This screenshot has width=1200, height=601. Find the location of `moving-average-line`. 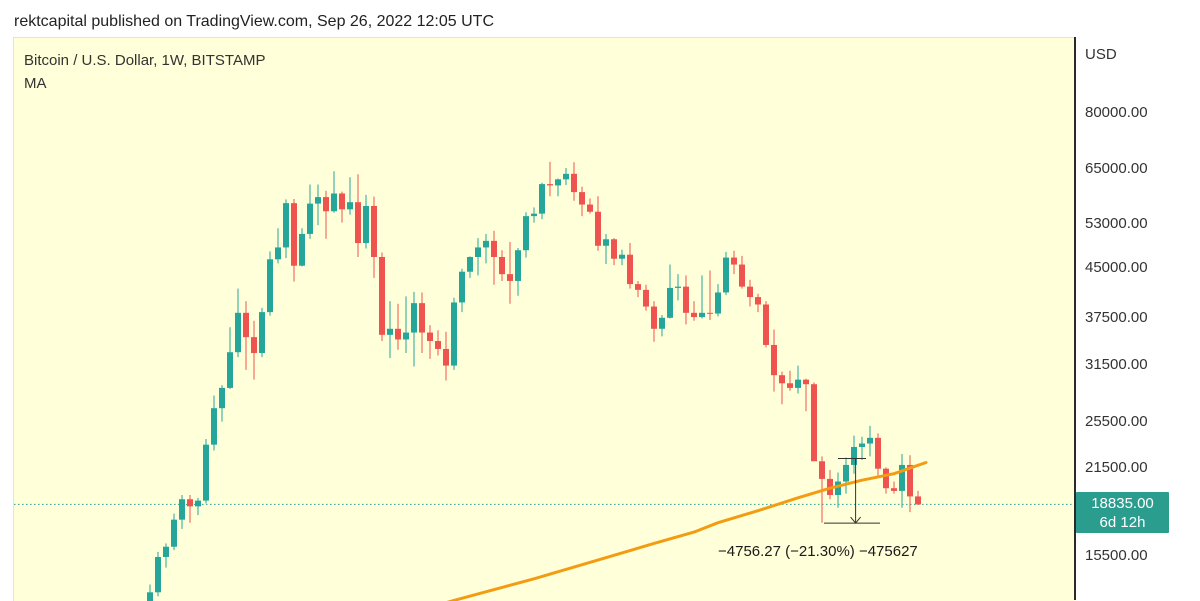

moving-average-line is located at coordinates (646, 532).